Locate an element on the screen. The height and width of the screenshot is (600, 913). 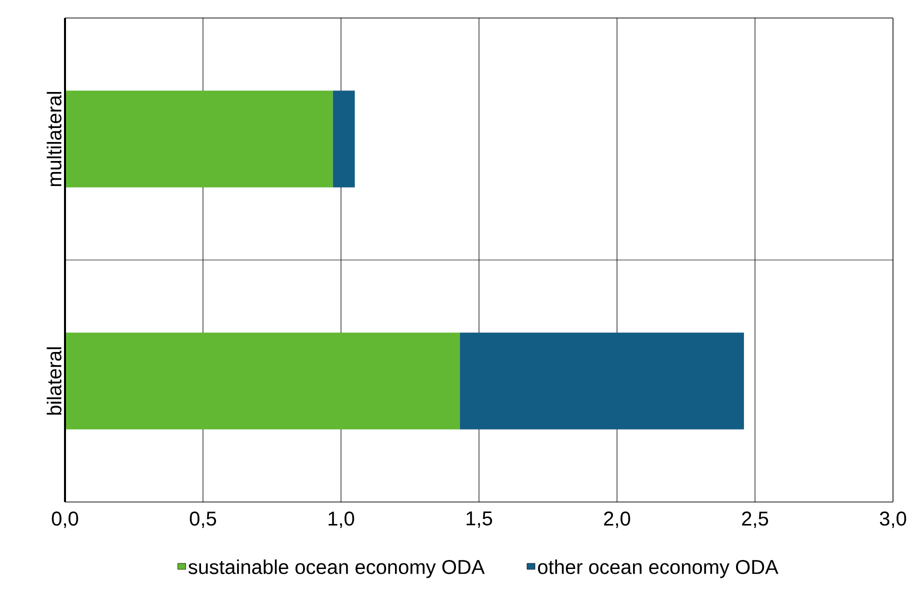
x-tick-label: 1,5 is located at coordinates (479, 520).